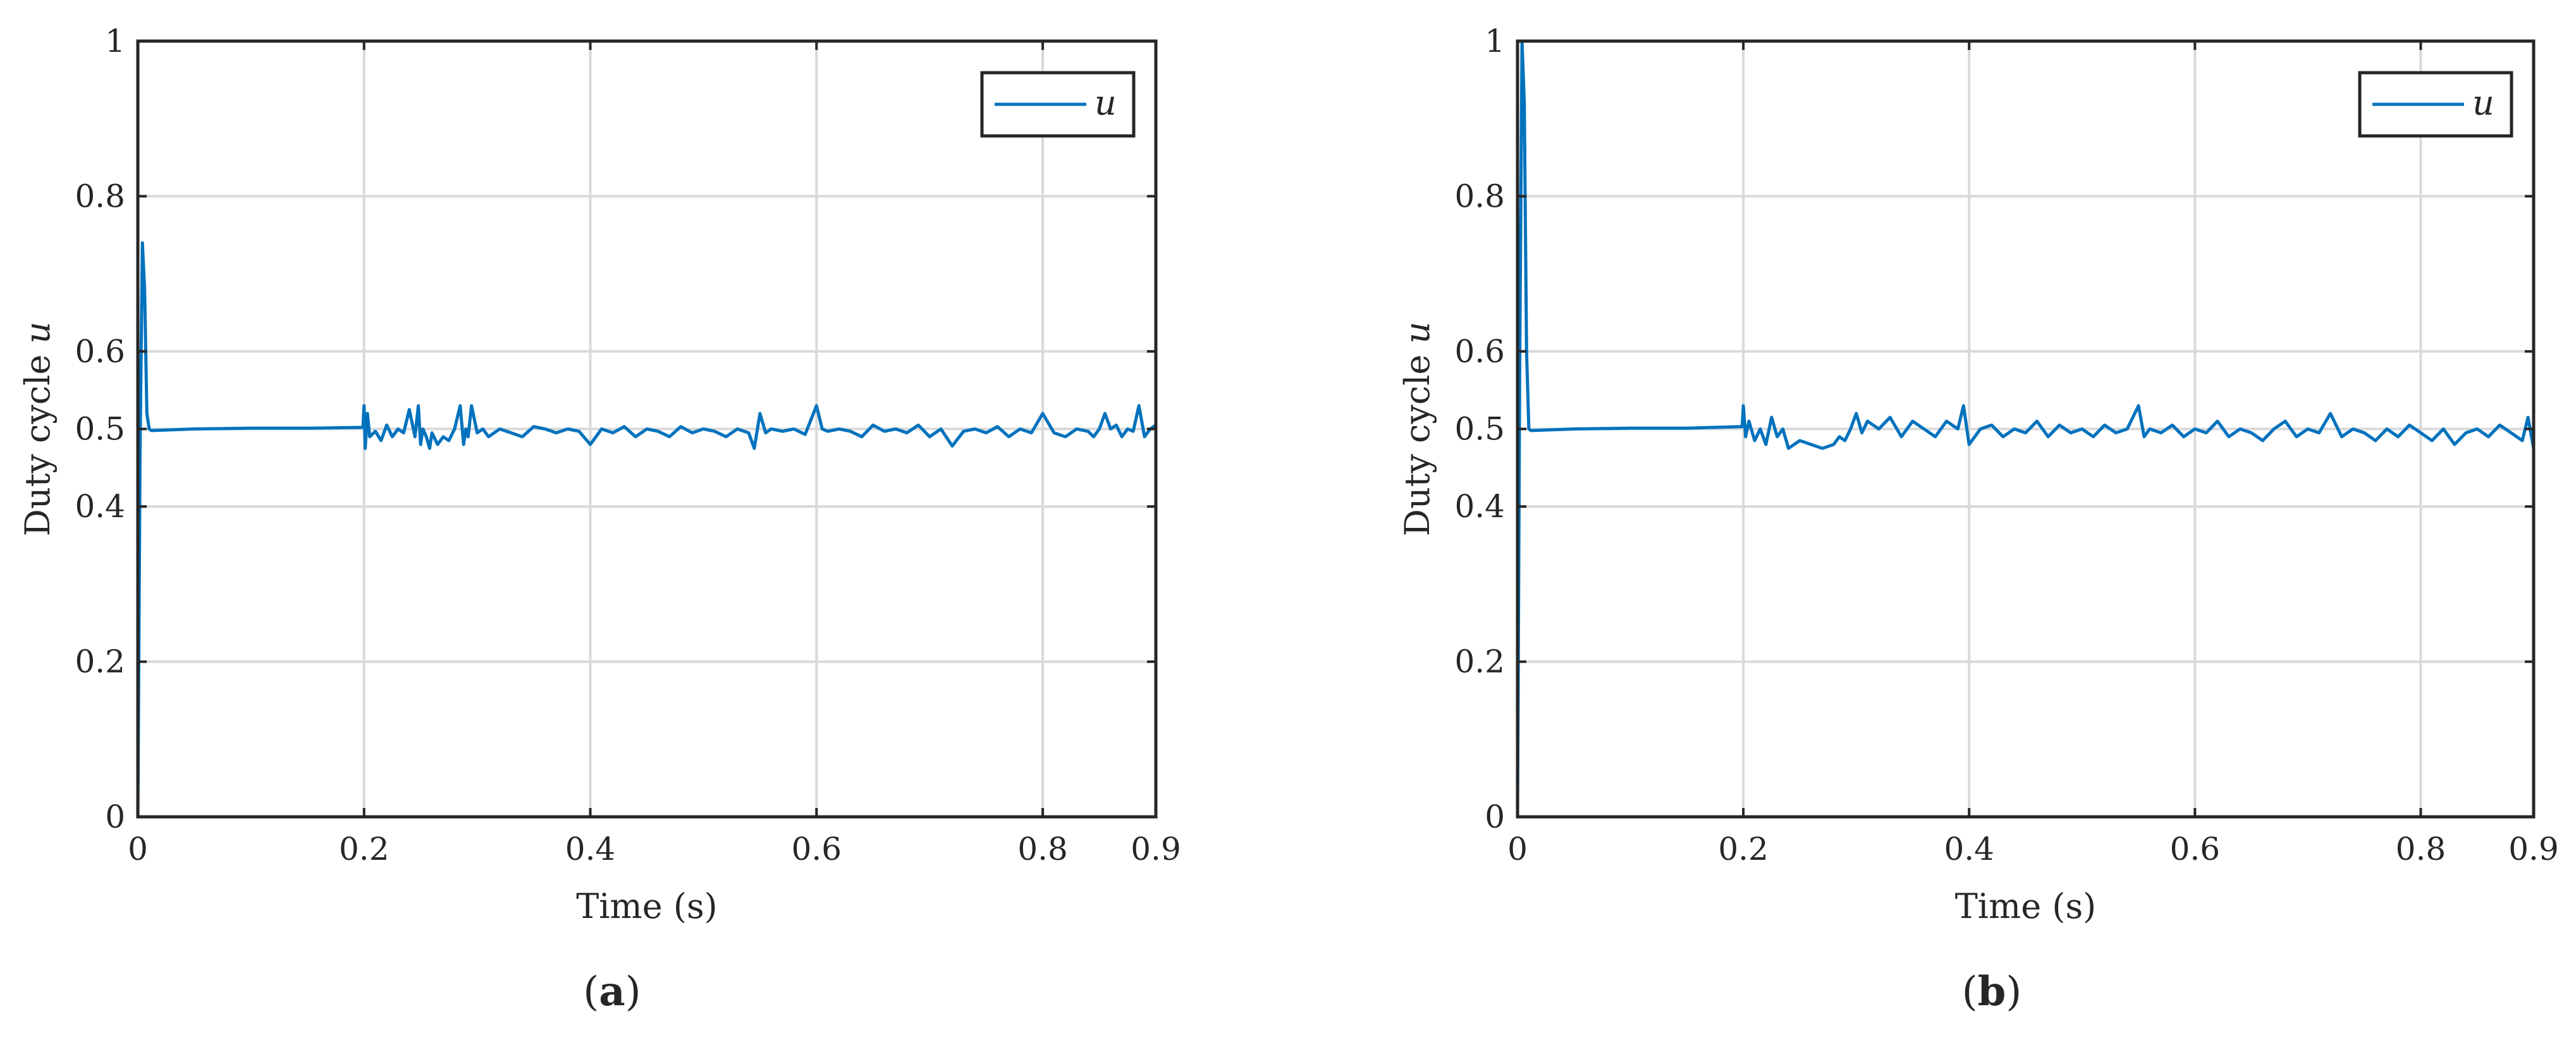  I want to click on caption-letter: b, so click(1992, 991).